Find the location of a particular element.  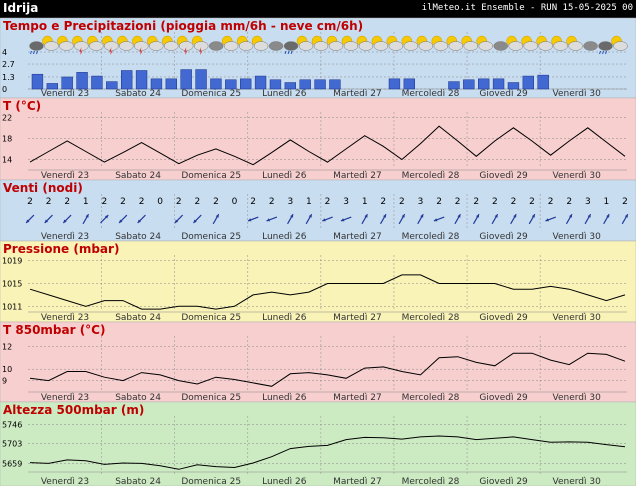

panel-background is located at coordinates (318, 210).